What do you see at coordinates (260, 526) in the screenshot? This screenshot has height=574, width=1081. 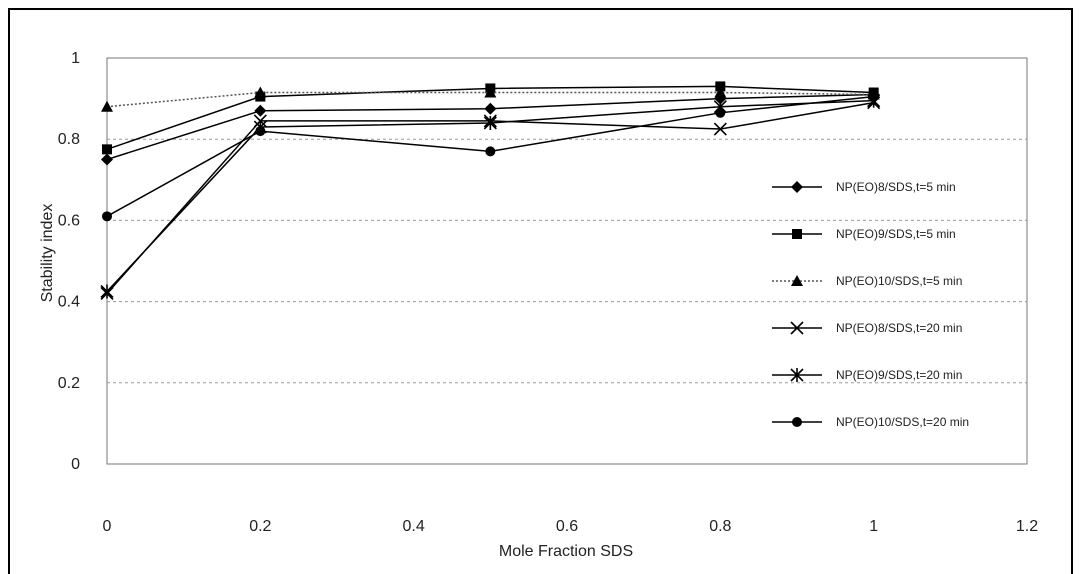 I see `x-tick-label: 0.2` at bounding box center [260, 526].